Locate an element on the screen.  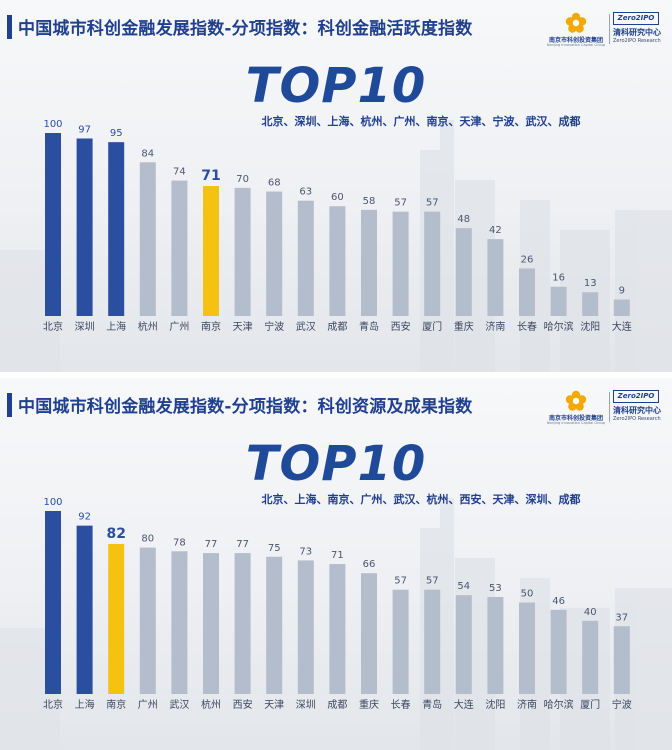
value-label: 42 is located at coordinates (495, 230).